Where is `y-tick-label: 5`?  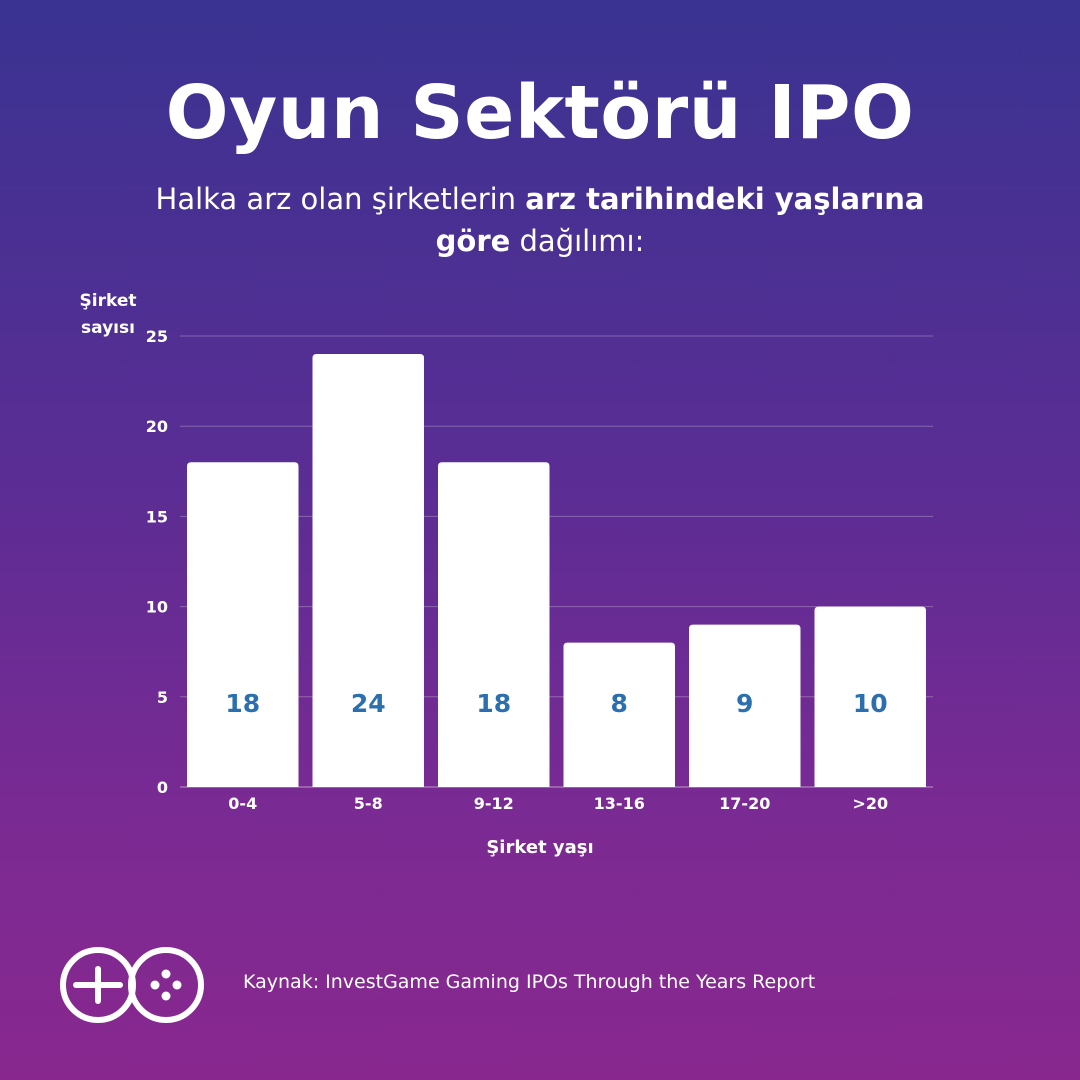 y-tick-label: 5 is located at coordinates (162, 697).